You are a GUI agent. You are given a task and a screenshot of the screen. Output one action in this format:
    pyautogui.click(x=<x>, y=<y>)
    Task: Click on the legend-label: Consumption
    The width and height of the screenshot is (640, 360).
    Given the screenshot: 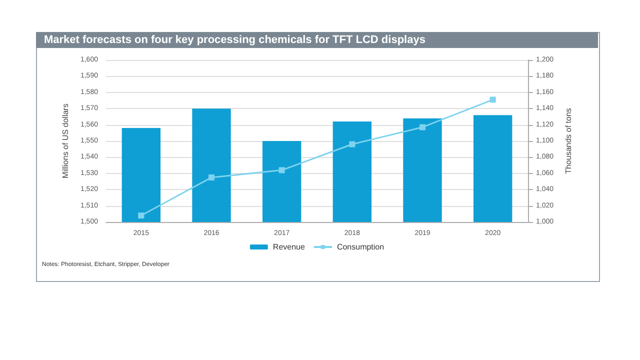 What is the action you would take?
    pyautogui.click(x=360, y=247)
    